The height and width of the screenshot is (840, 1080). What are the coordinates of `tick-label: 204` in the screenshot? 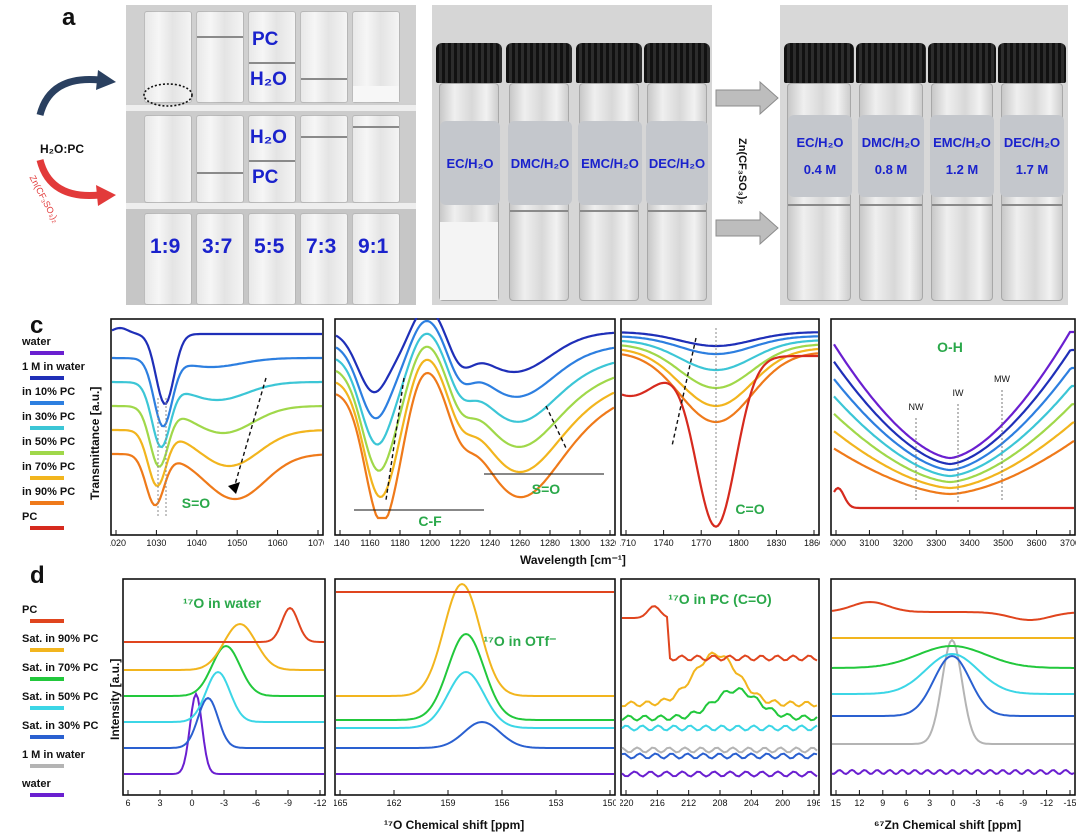 It's located at (751, 803).